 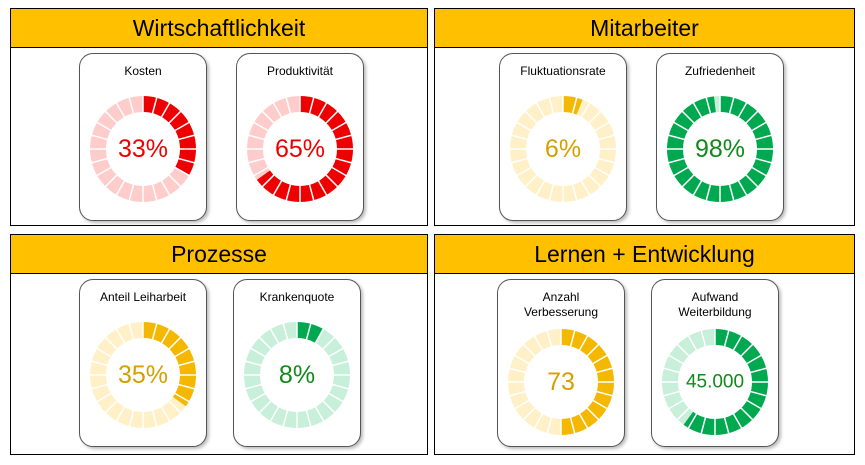 I want to click on gauge: 45.000, so click(x=715, y=382).